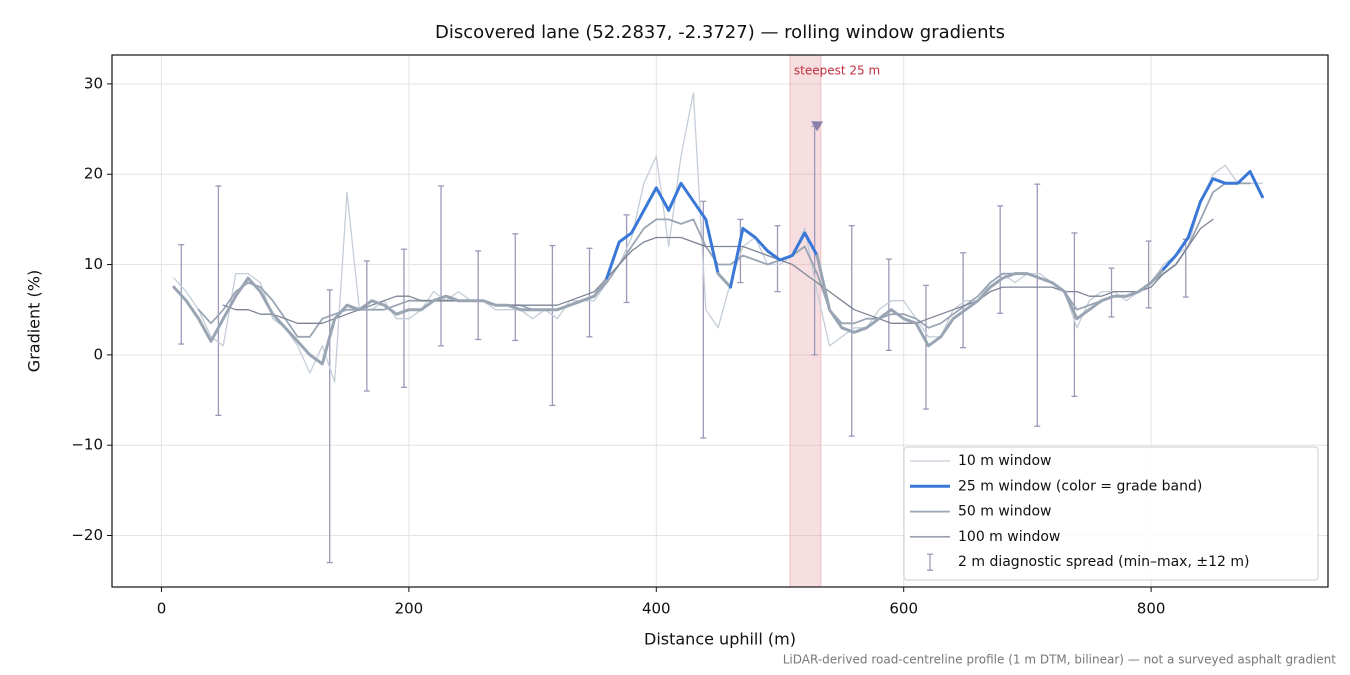  What do you see at coordinates (98, 354) in the screenshot?
I see `y-tick-label: 0` at bounding box center [98, 354].